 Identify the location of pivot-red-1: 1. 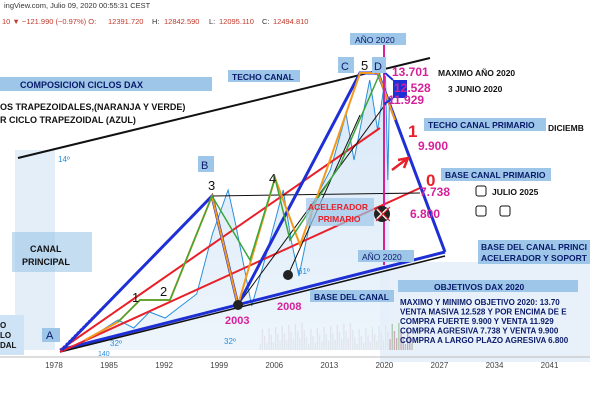
(412, 131).